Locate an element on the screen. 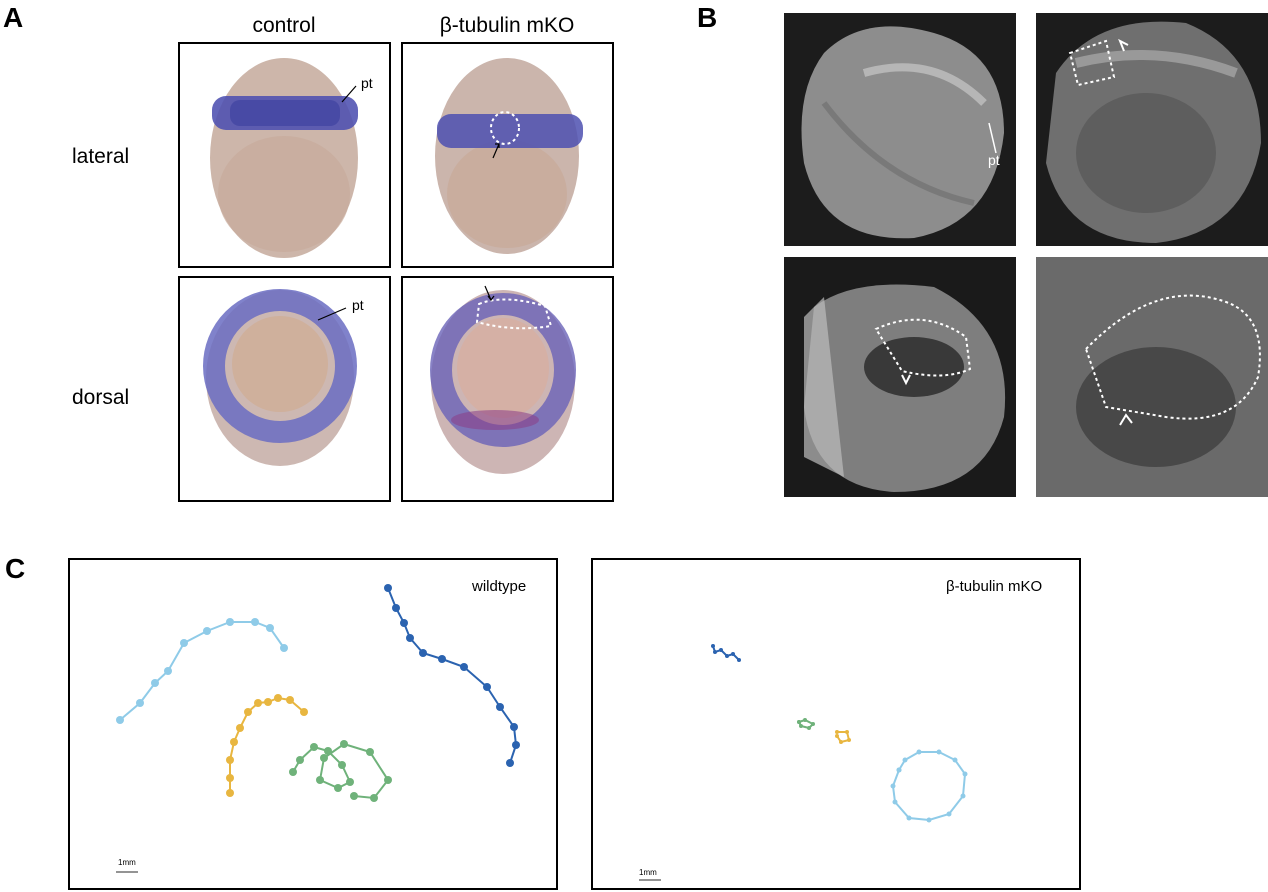 The width and height of the screenshot is (1268, 892). image-control-lateral is located at coordinates (284, 155).